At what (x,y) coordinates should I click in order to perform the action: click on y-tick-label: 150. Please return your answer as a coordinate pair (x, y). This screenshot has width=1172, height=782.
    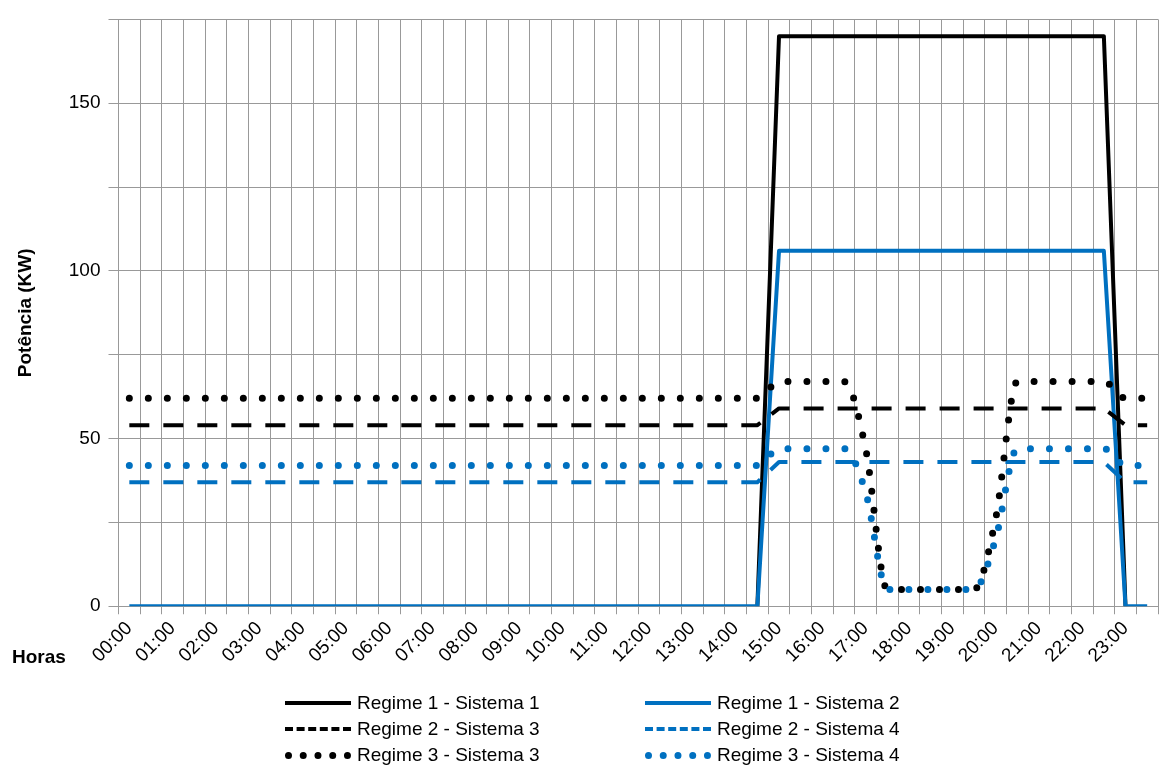
    Looking at the image, I should click on (84, 102).